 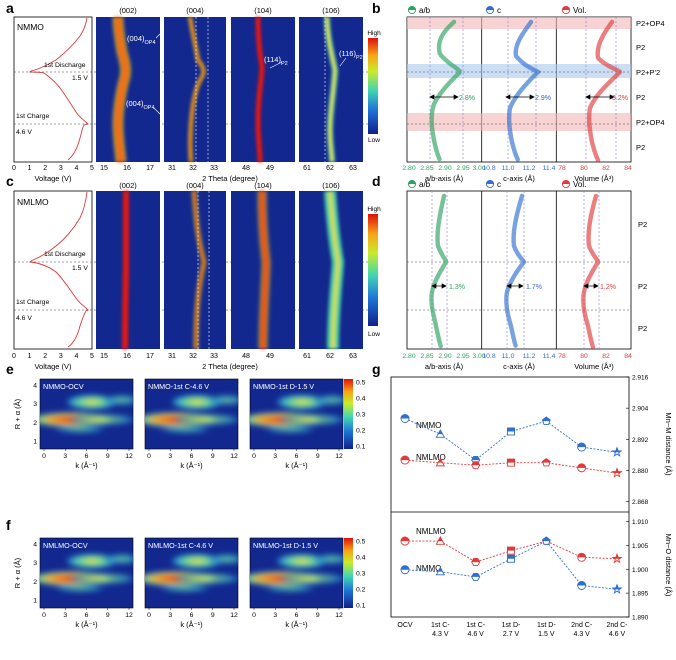 What do you see at coordinates (642, 276) in the screenshot?
I see `phase-labels-d: P2 P2 P2` at bounding box center [642, 276].